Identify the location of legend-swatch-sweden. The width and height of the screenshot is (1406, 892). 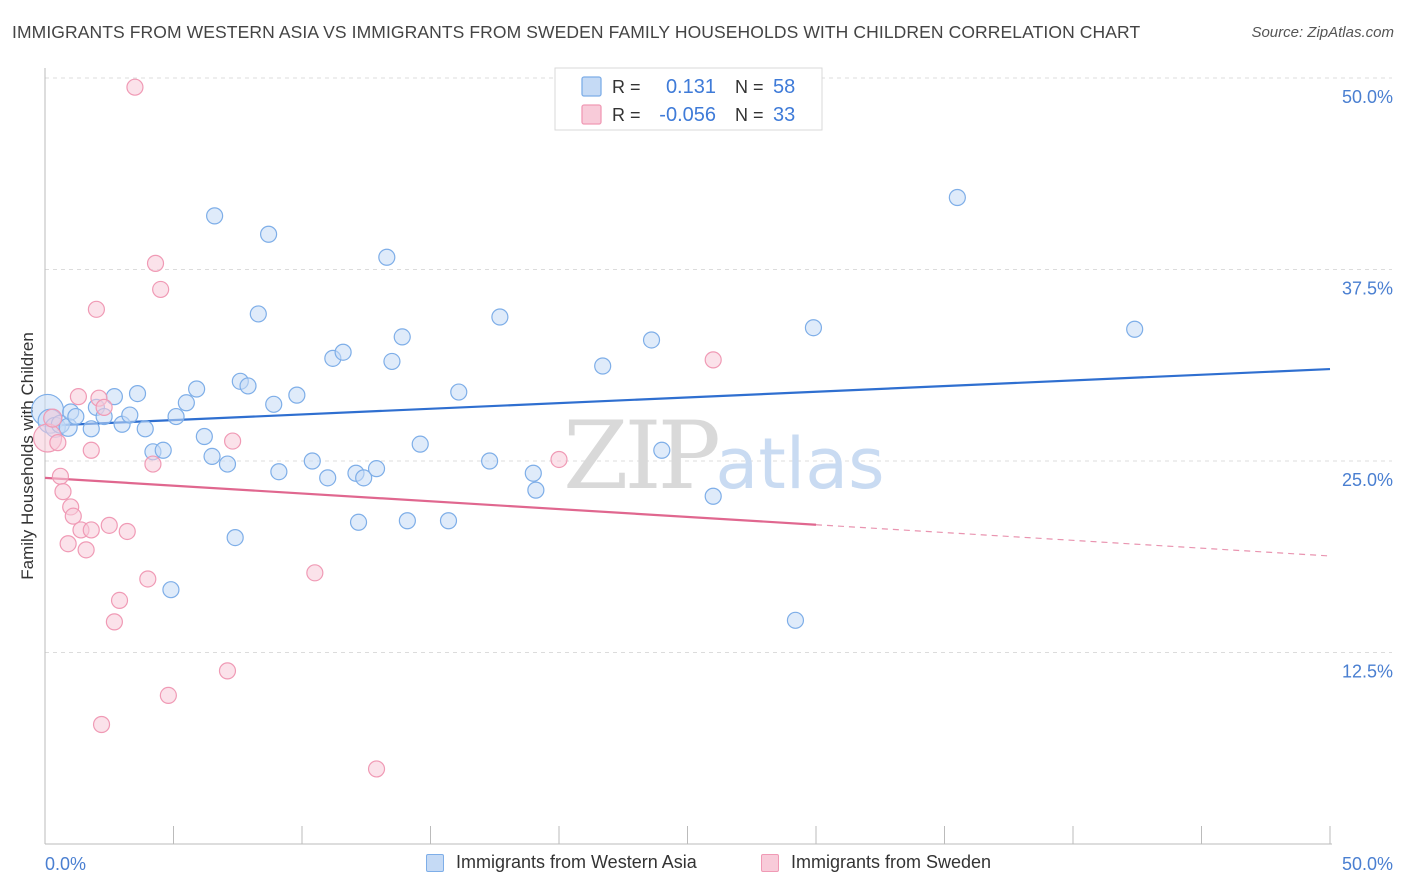
(770, 862).